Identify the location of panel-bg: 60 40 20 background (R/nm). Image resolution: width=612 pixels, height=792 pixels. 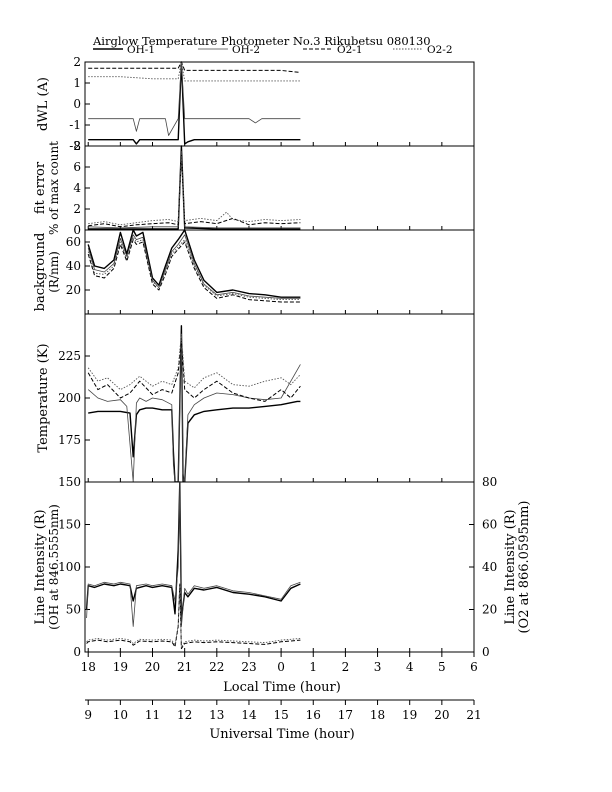
(254, 272).